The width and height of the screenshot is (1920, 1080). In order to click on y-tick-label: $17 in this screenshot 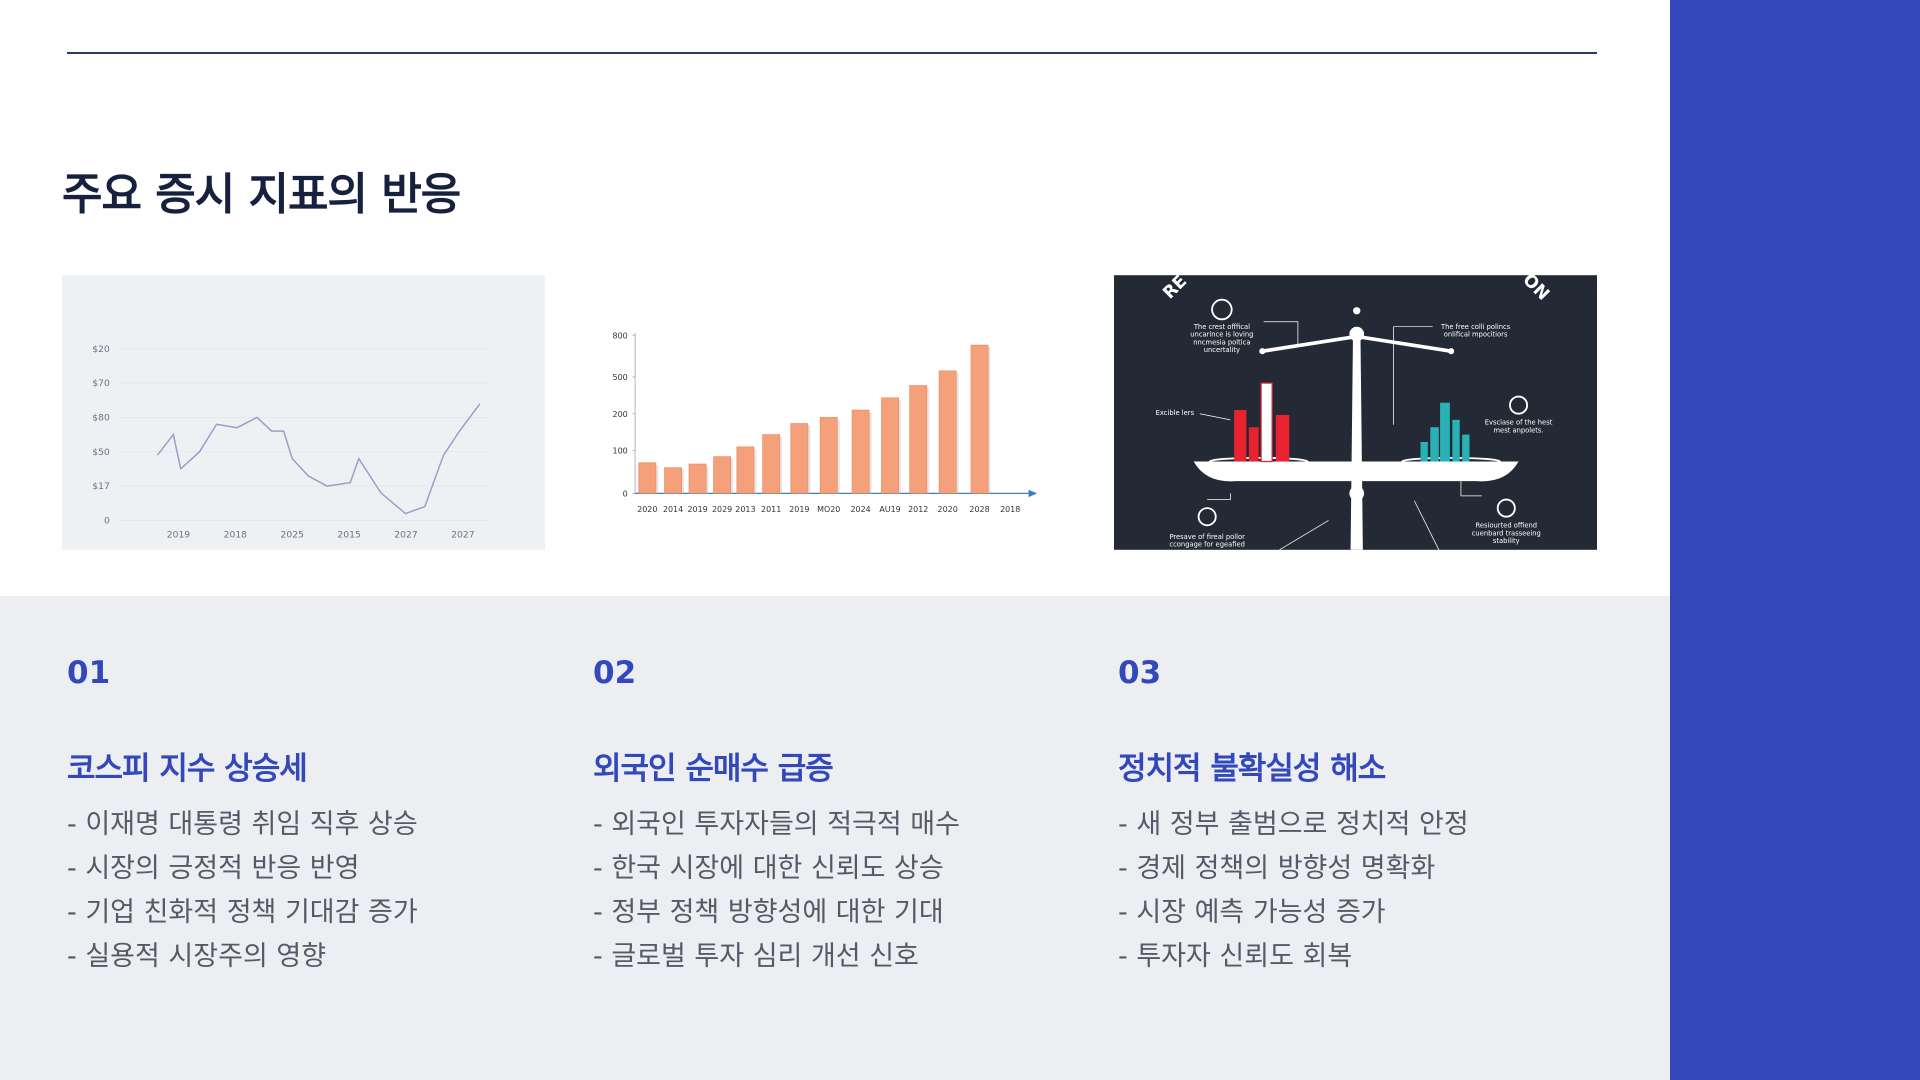, I will do `click(101, 486)`.